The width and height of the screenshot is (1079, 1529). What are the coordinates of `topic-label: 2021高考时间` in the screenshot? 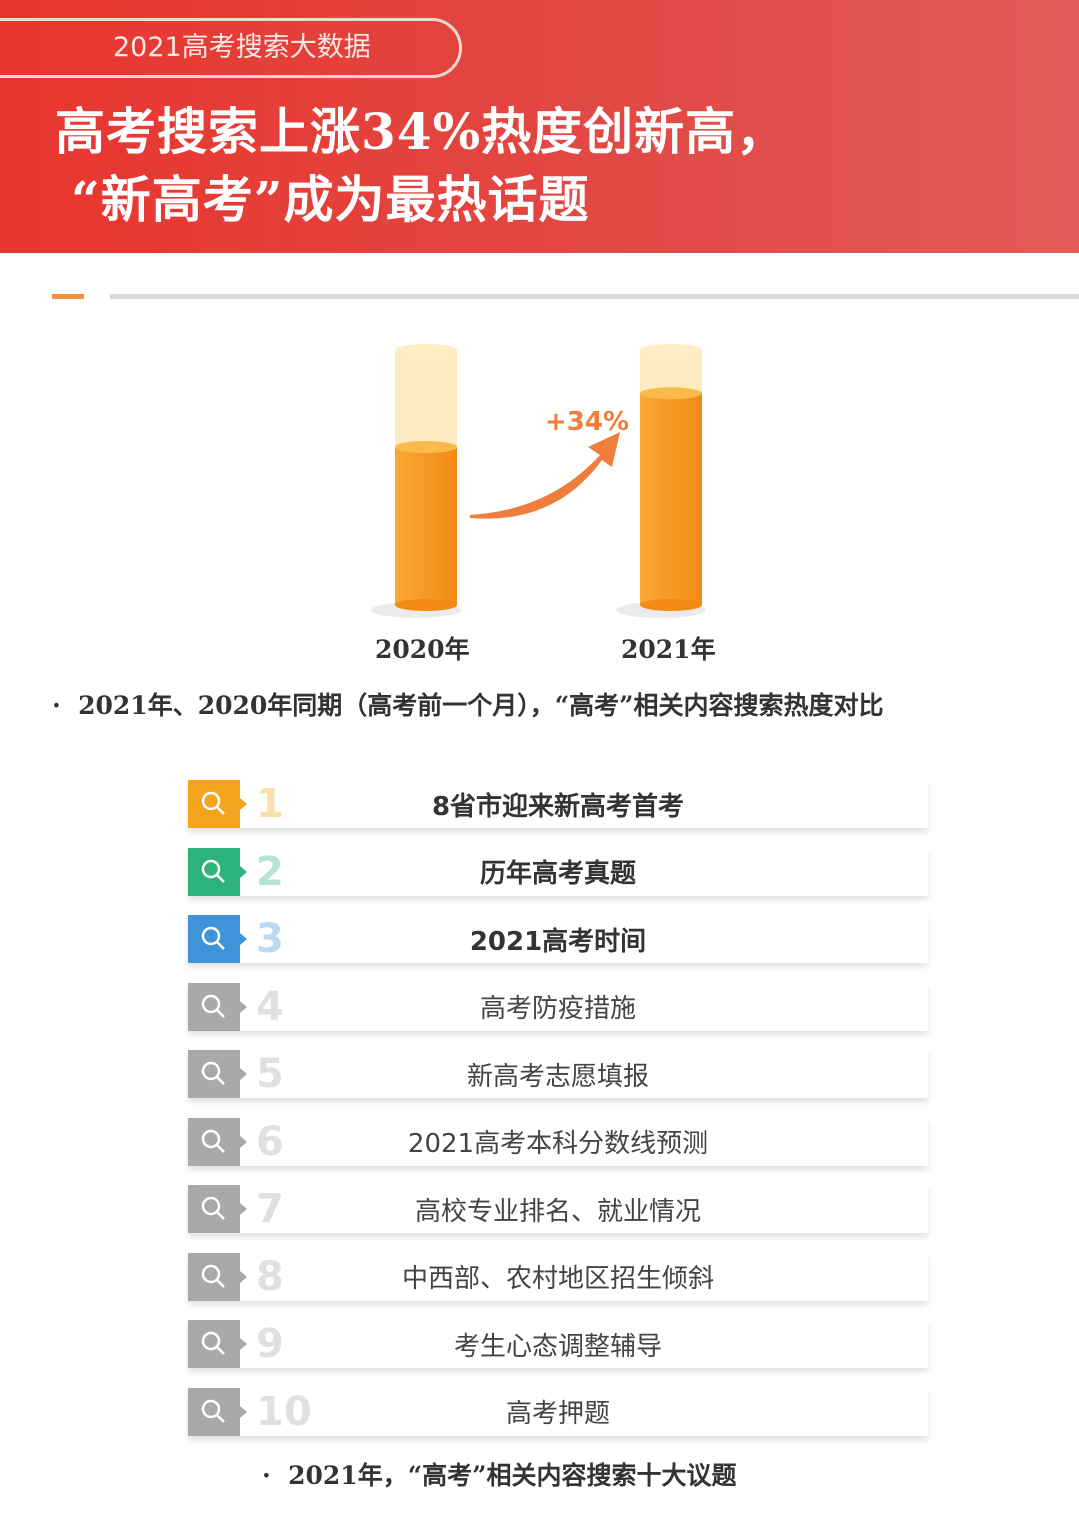 It's located at (558, 941).